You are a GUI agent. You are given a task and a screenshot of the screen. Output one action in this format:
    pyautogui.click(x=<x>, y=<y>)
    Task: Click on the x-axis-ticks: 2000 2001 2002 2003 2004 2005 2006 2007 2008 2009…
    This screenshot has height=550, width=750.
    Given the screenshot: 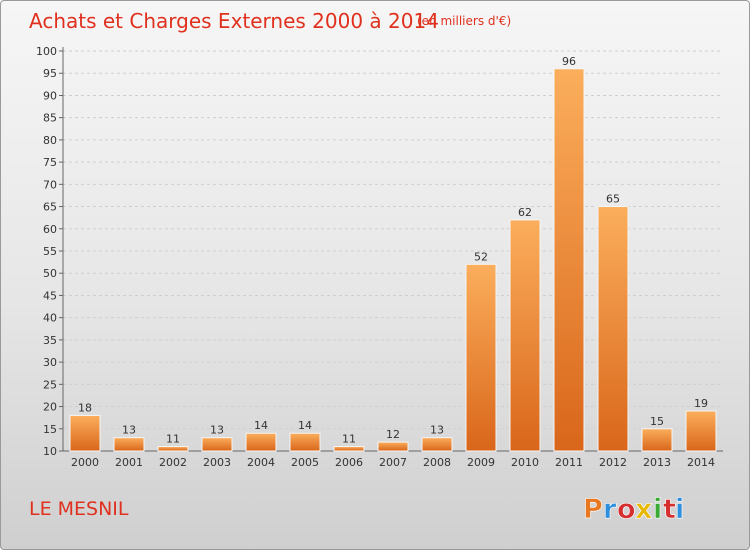 What is the action you would take?
    pyautogui.click(x=393, y=462)
    